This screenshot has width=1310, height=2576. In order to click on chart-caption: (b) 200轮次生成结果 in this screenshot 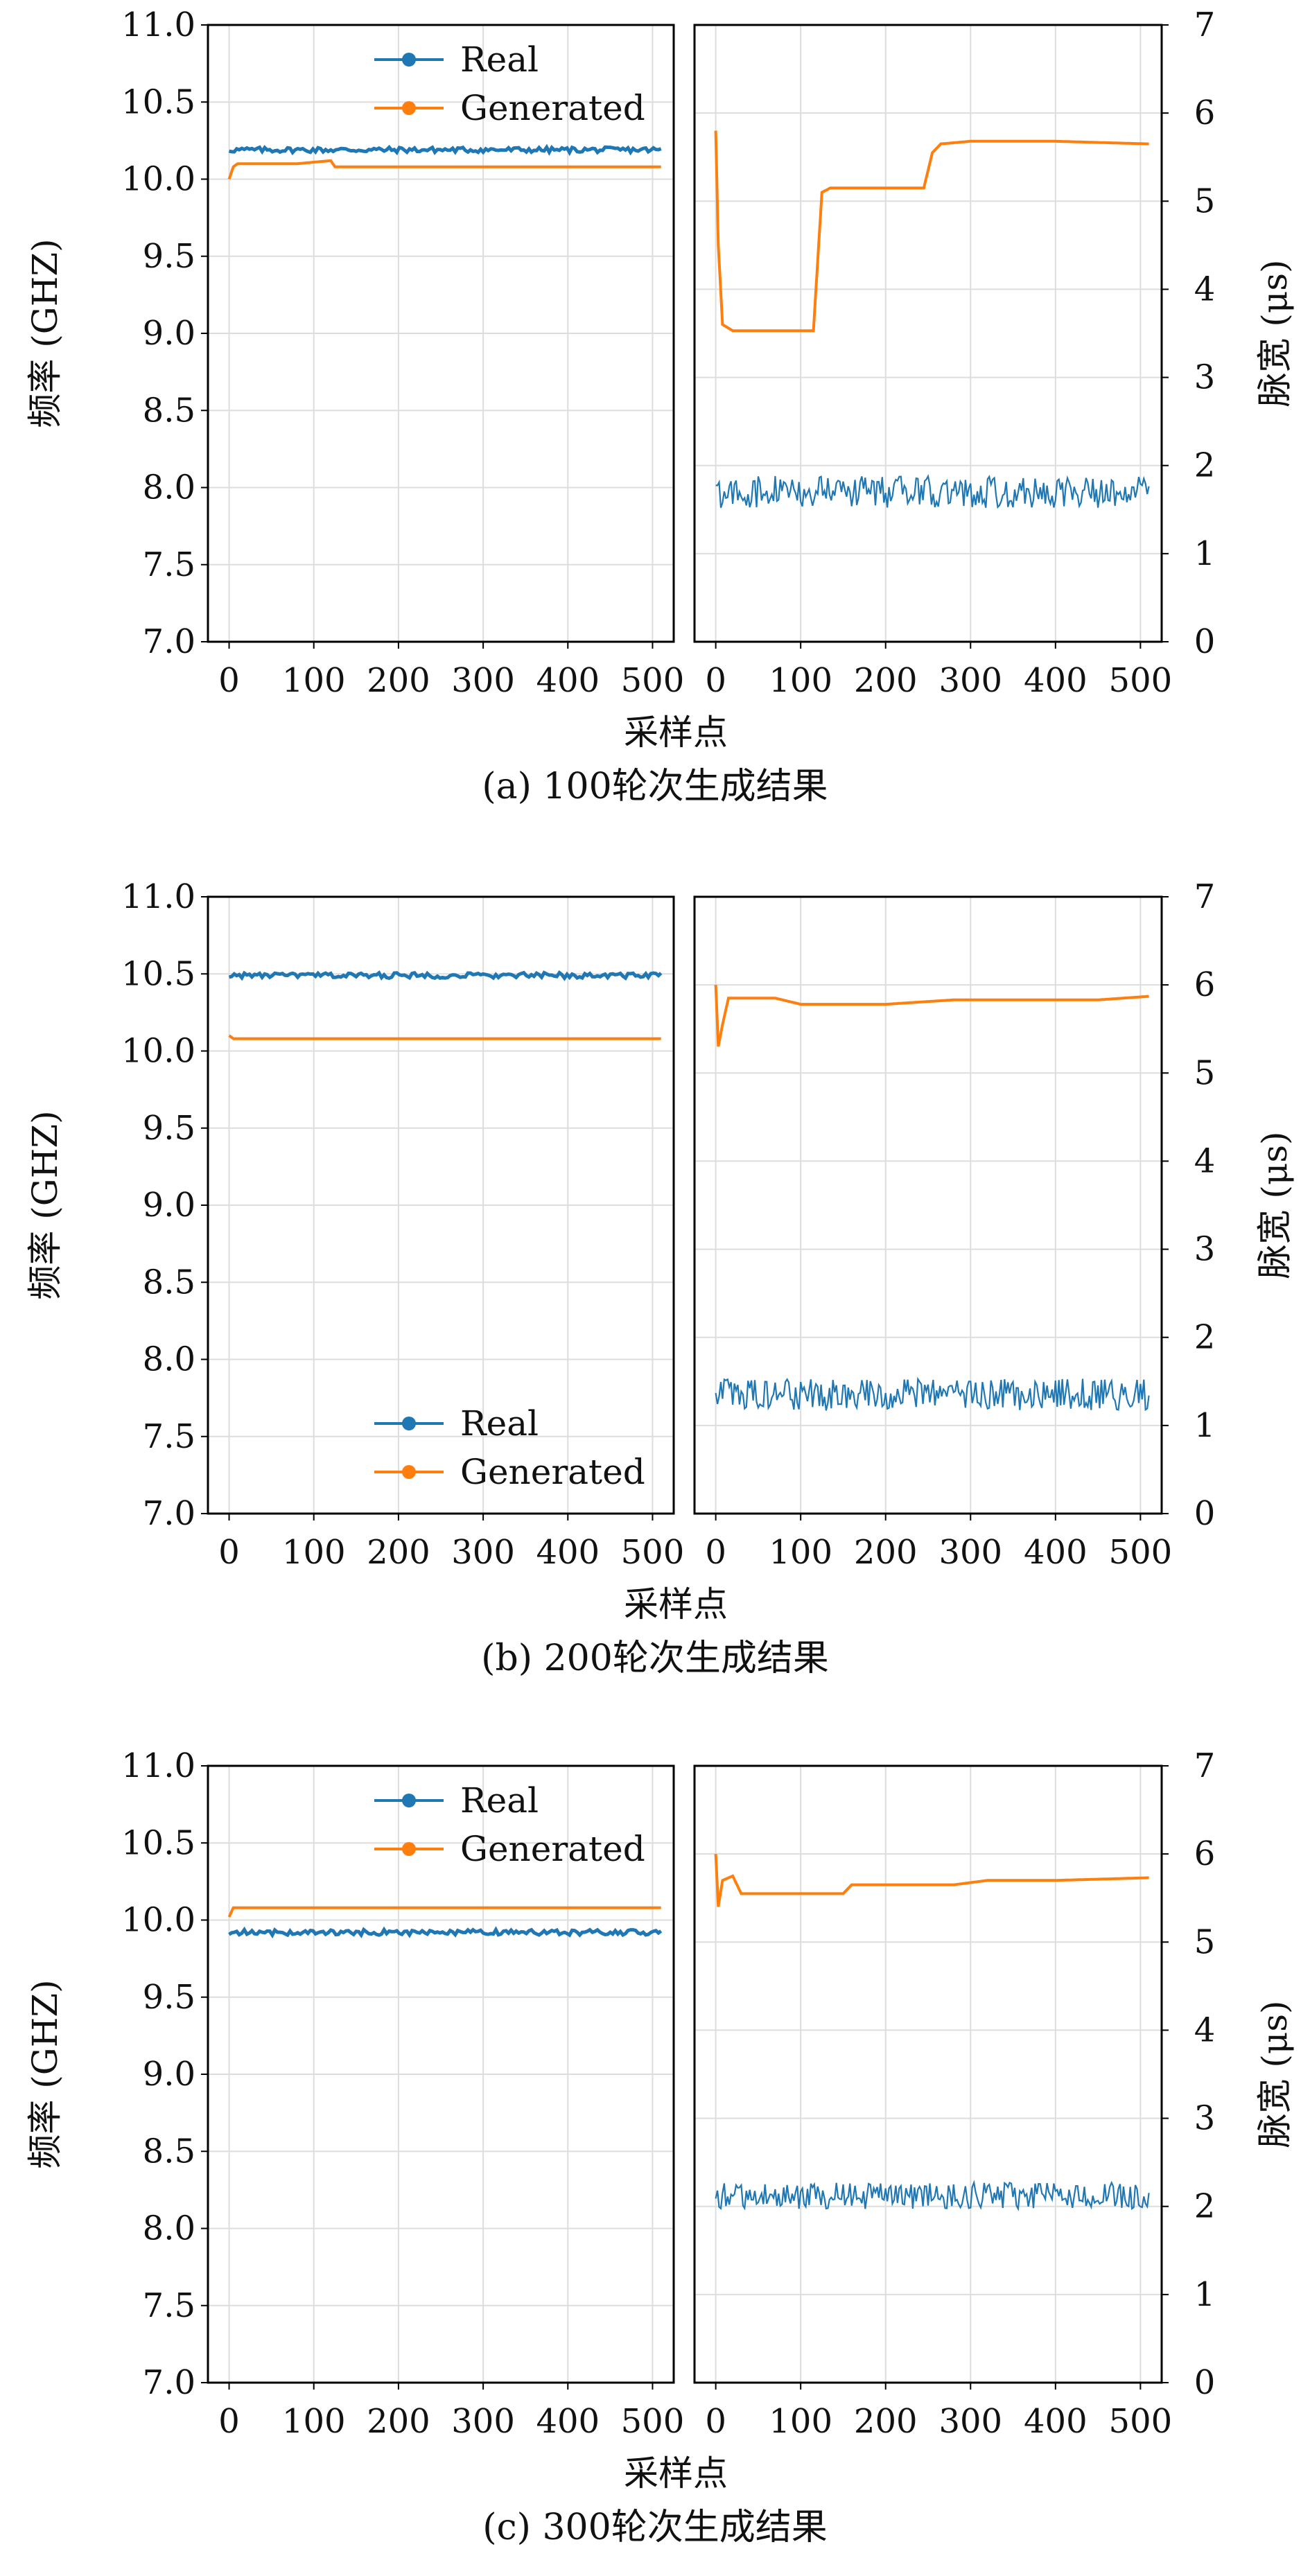, I will do `click(655, 1658)`.